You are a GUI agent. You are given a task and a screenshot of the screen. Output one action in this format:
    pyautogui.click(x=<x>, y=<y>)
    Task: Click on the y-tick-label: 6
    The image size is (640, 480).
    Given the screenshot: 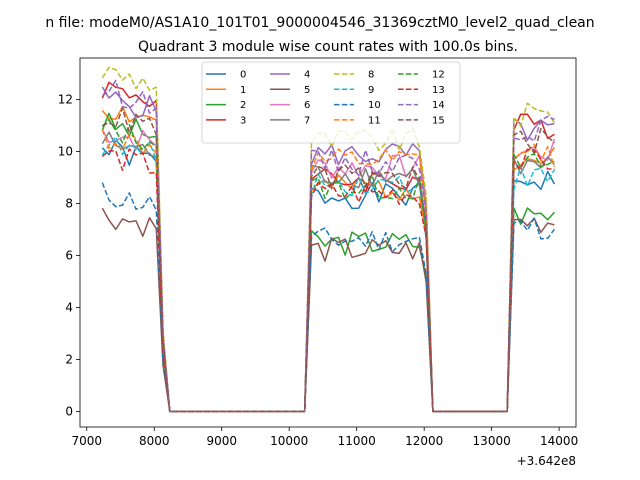 What is the action you would take?
    pyautogui.click(x=69, y=255)
    